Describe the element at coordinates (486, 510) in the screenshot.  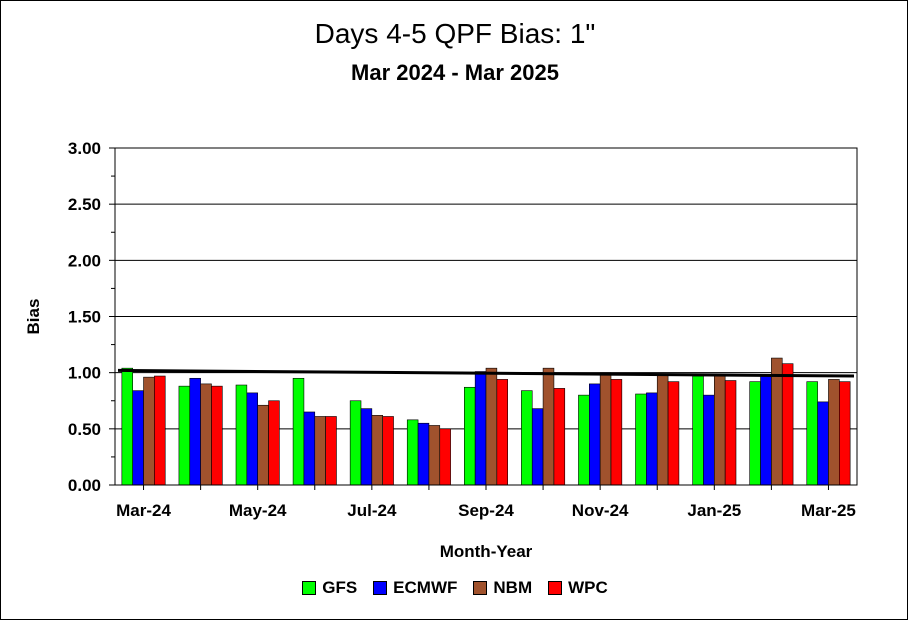
I see `x-tick-label: Sep-24` at that location.